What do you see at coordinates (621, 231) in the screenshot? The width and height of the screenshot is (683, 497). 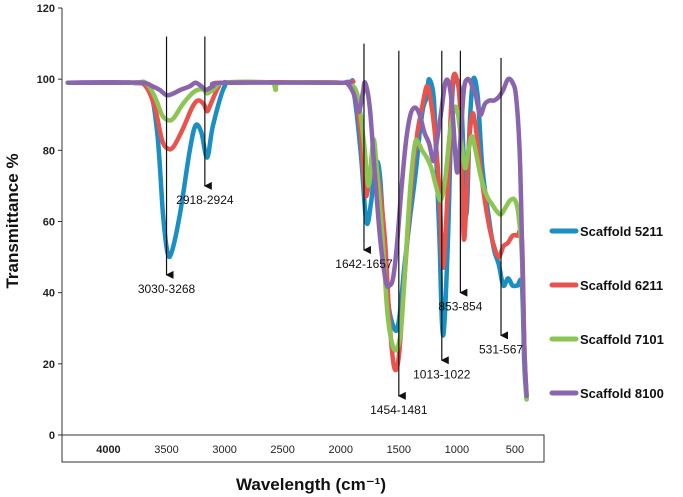 I see `legend-label: Scaffold 5211` at bounding box center [621, 231].